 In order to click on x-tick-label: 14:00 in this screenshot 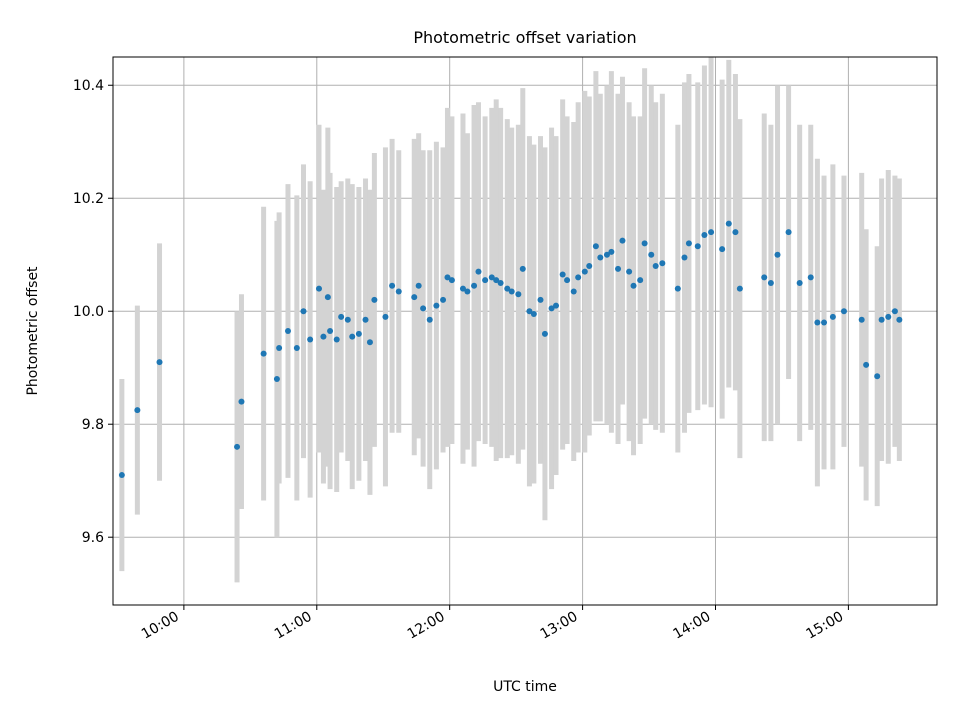, I will do `click(692, 626)`.